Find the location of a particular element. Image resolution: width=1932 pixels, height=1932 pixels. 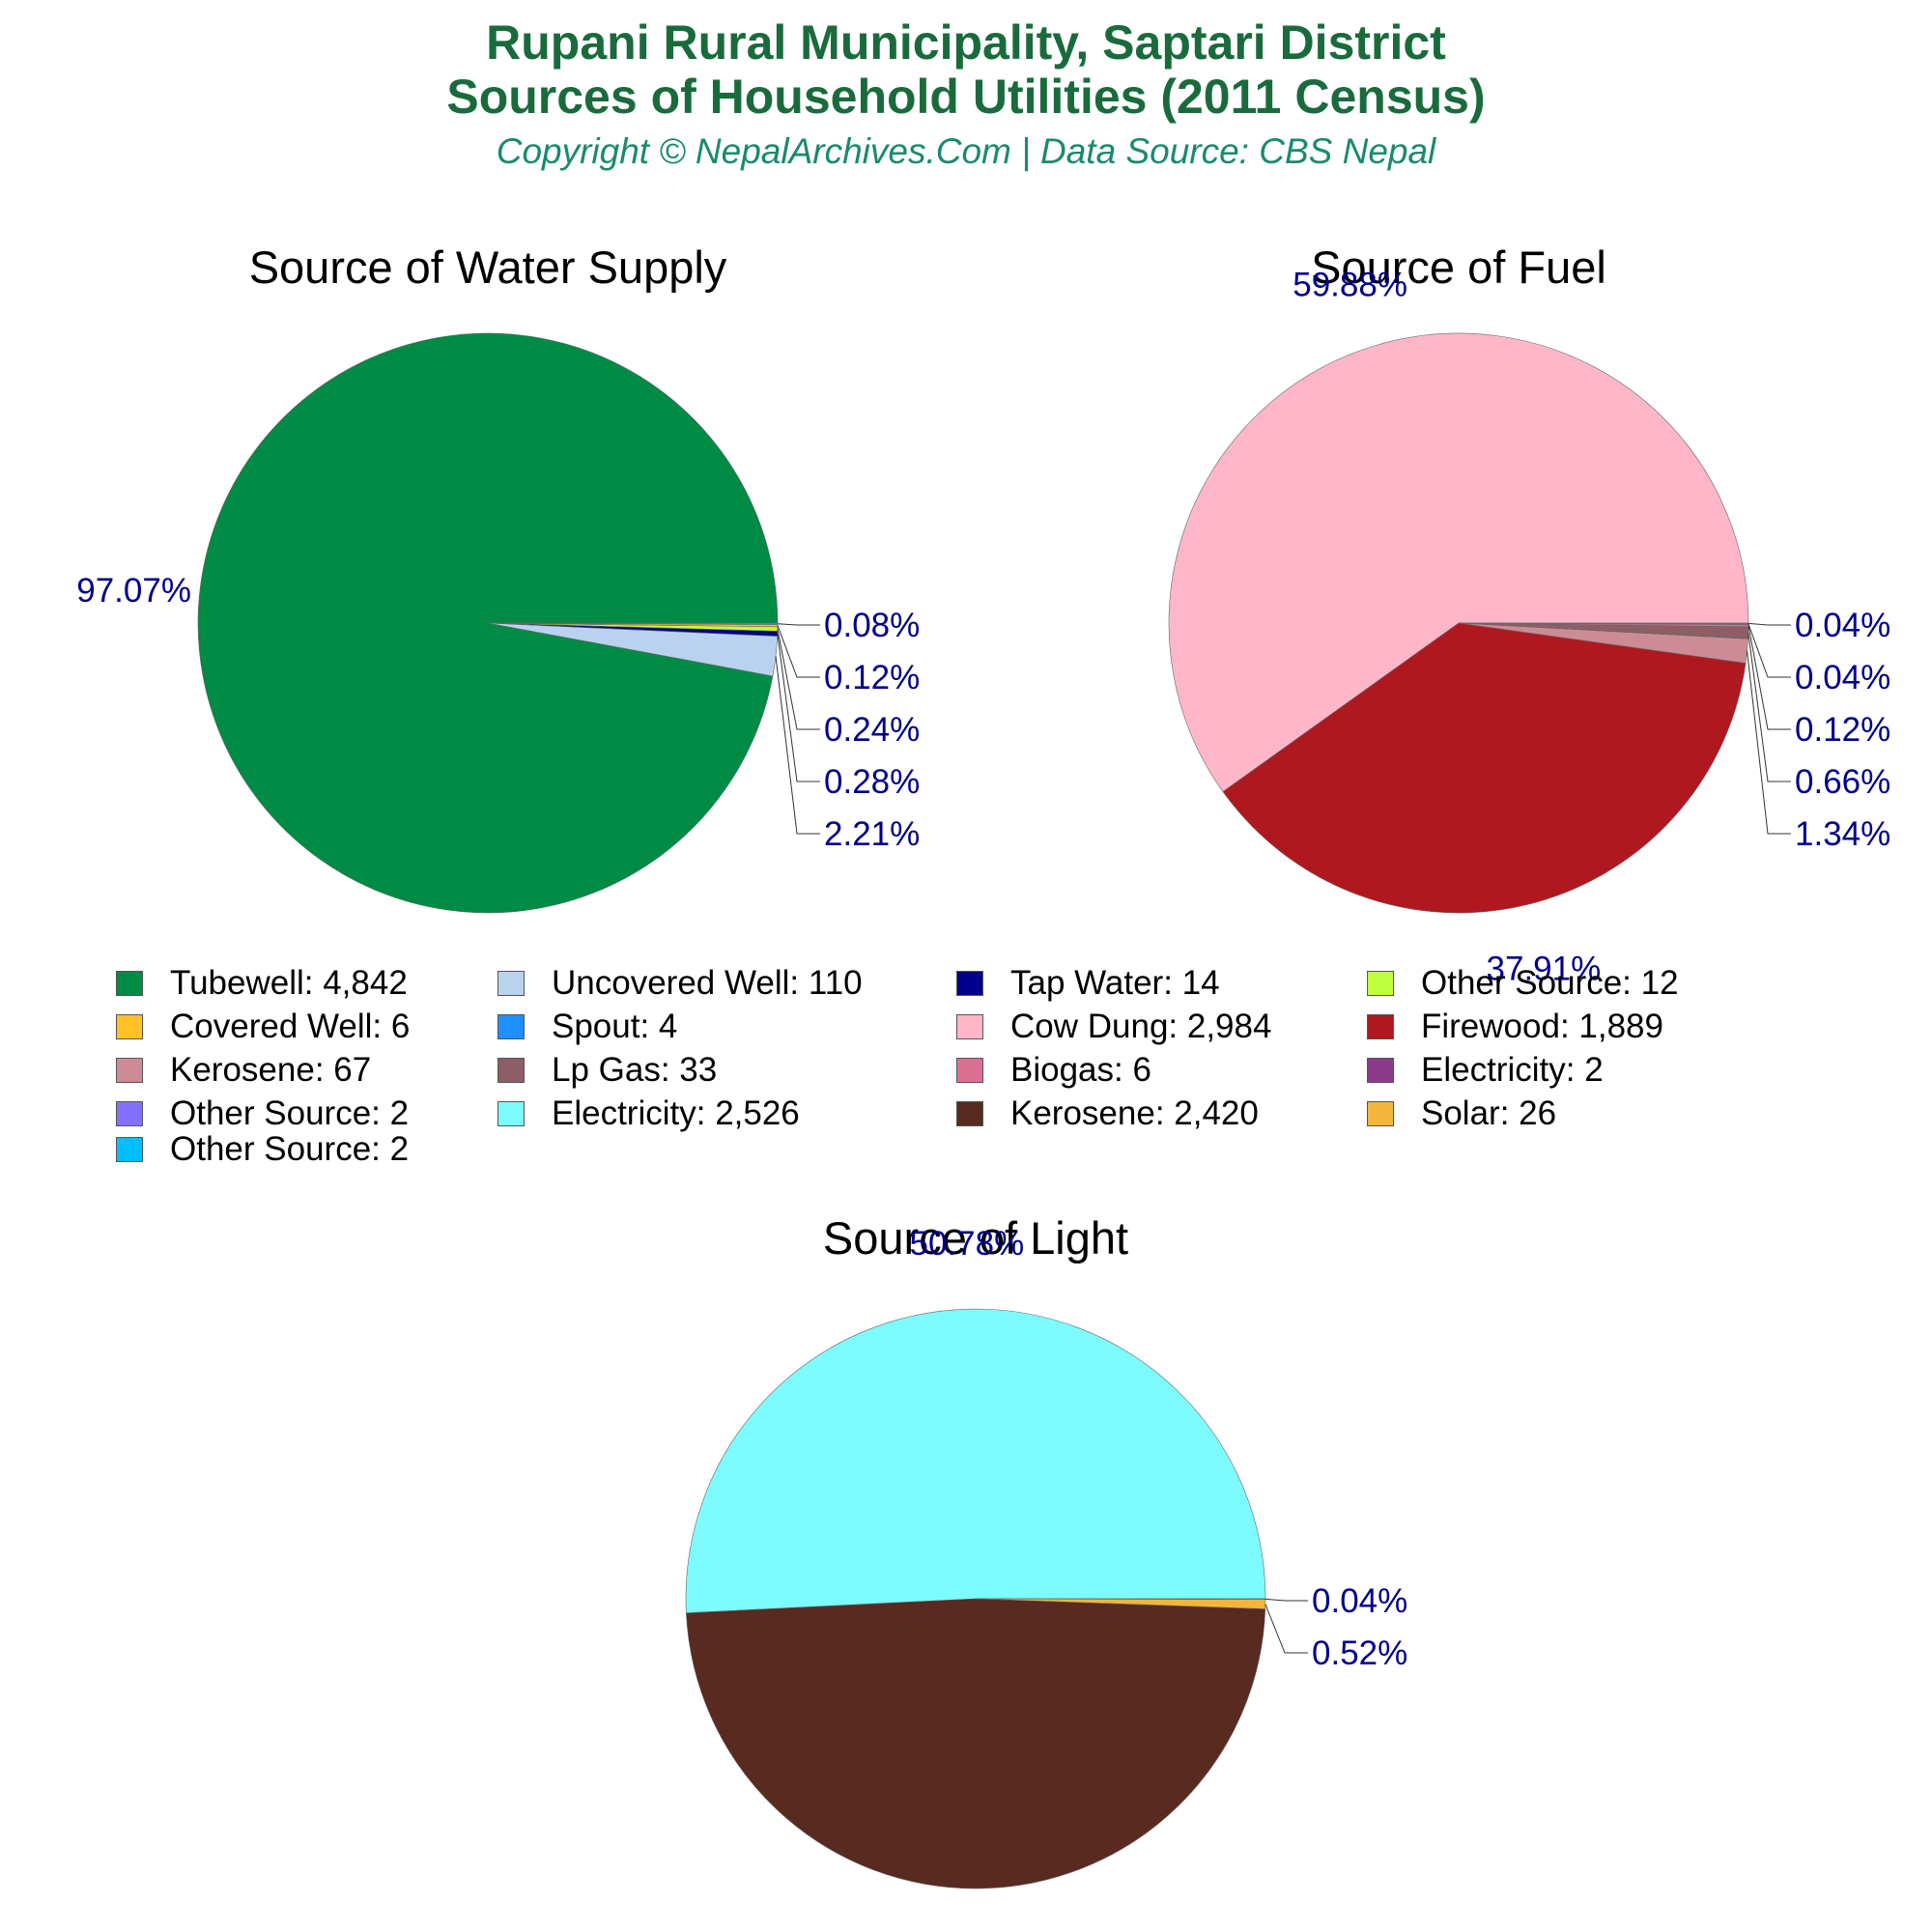

pie-percent-label: 0.24% is located at coordinates (872, 730).